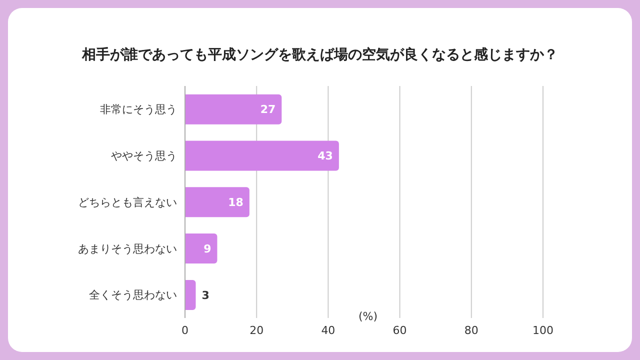 This screenshot has height=360, width=640. What do you see at coordinates (185, 330) in the screenshot?
I see `x-tick-label: 0` at bounding box center [185, 330].